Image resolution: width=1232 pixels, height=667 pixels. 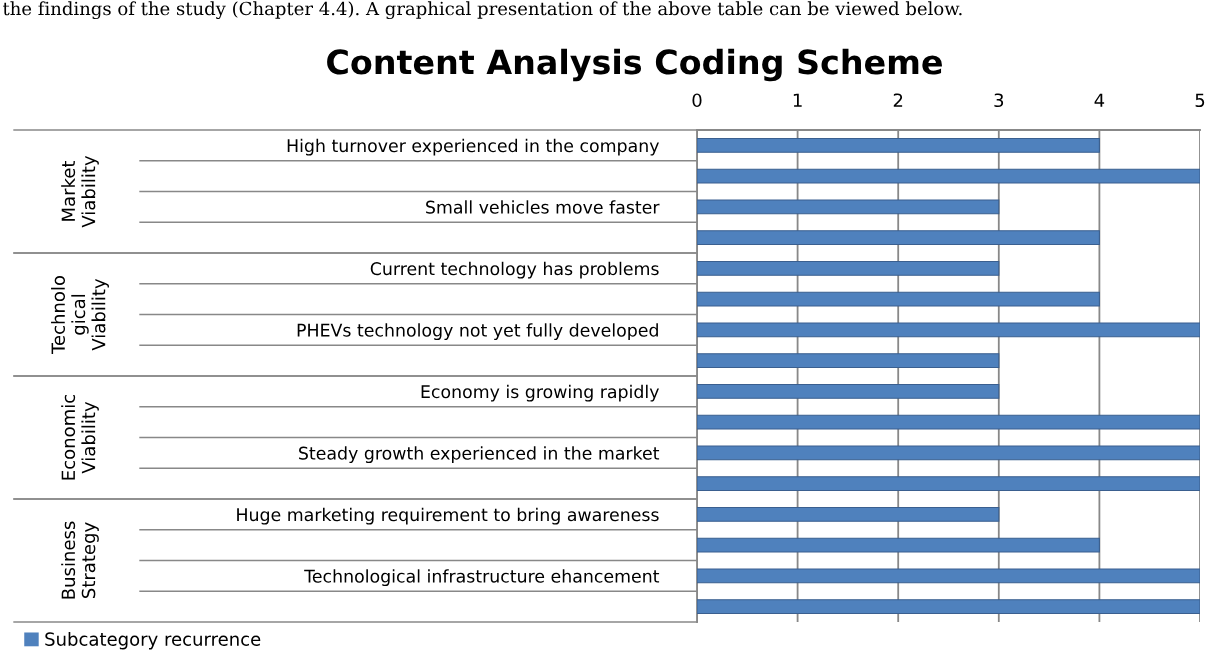 What do you see at coordinates (479, 455) in the screenshot?
I see `y-tick-label: Steady growth experienced in the market` at bounding box center [479, 455].